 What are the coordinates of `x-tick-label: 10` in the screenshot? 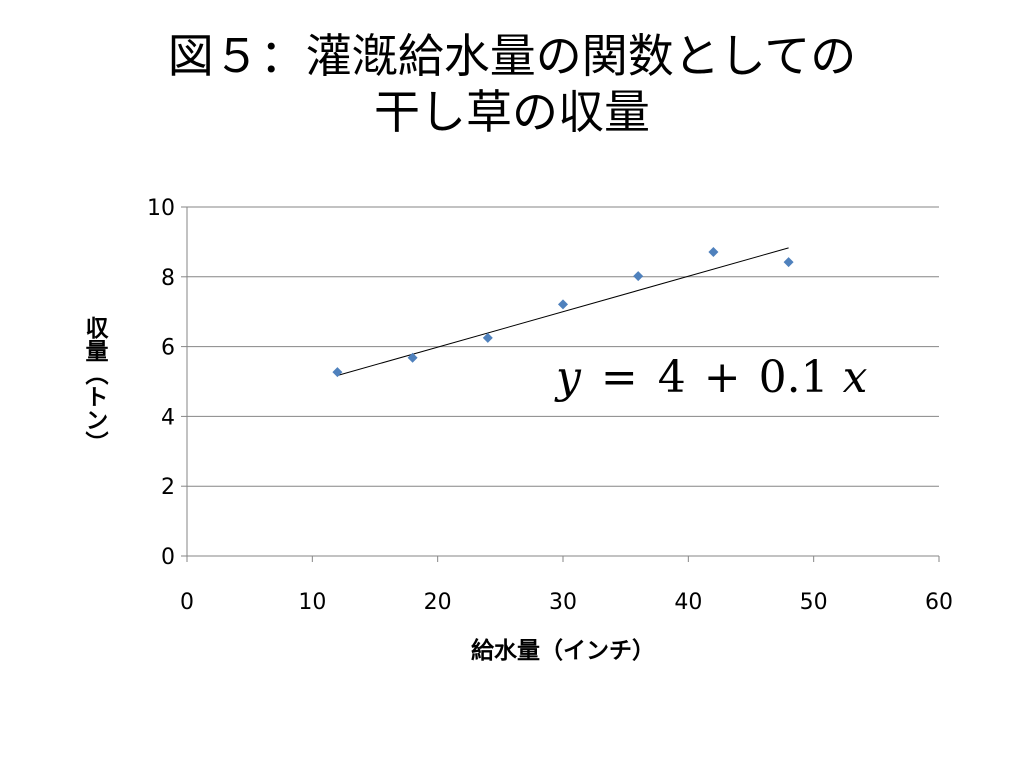 It's located at (312, 602).